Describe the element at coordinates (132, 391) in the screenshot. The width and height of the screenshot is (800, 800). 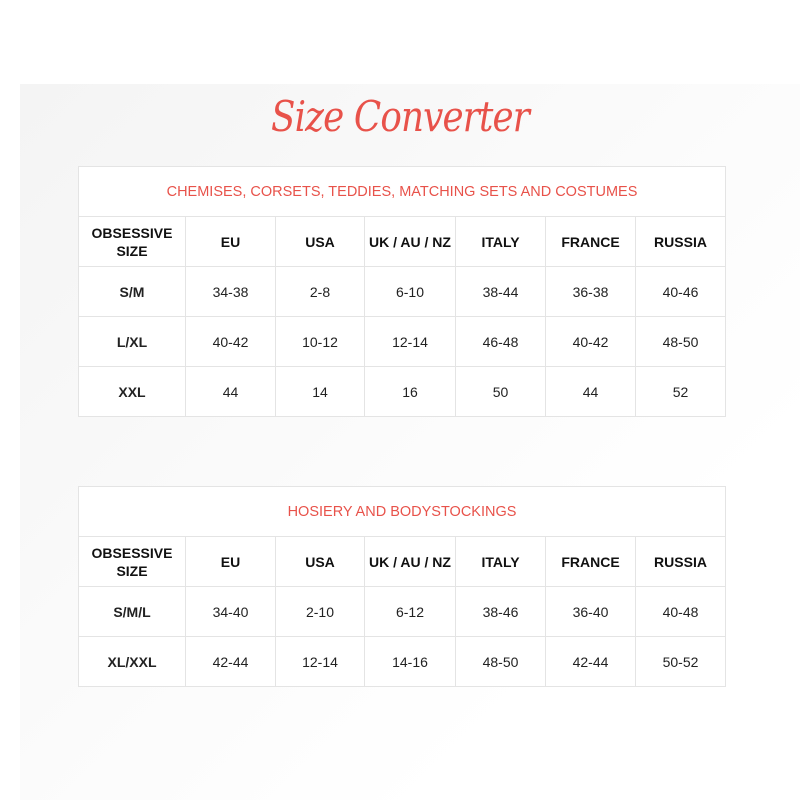
I see `size-label: XXL` at that location.